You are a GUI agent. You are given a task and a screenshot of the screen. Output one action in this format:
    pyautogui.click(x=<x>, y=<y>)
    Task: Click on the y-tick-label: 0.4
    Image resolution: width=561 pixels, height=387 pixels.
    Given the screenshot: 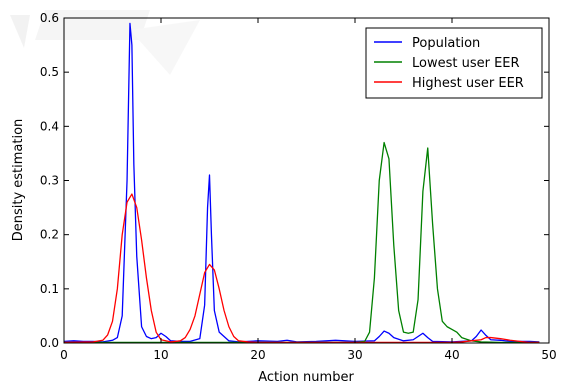 What is the action you would take?
    pyautogui.click(x=49, y=126)
    